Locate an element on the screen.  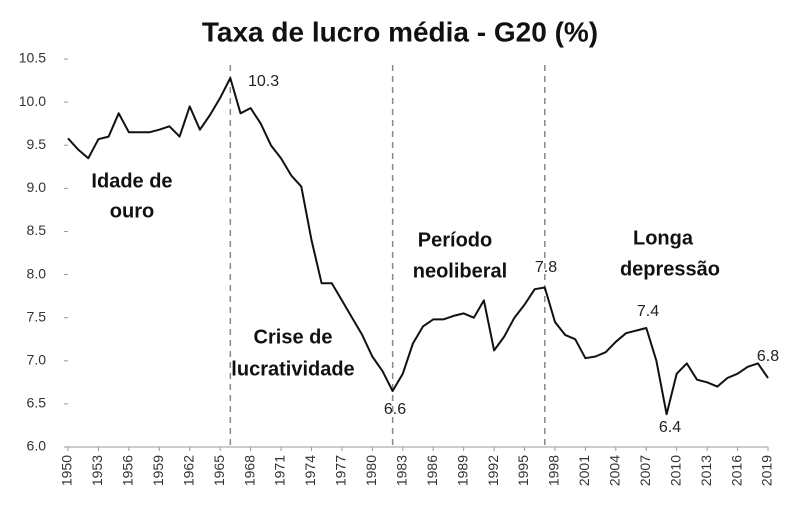
point-label: 6.4 is located at coordinates (670, 427).